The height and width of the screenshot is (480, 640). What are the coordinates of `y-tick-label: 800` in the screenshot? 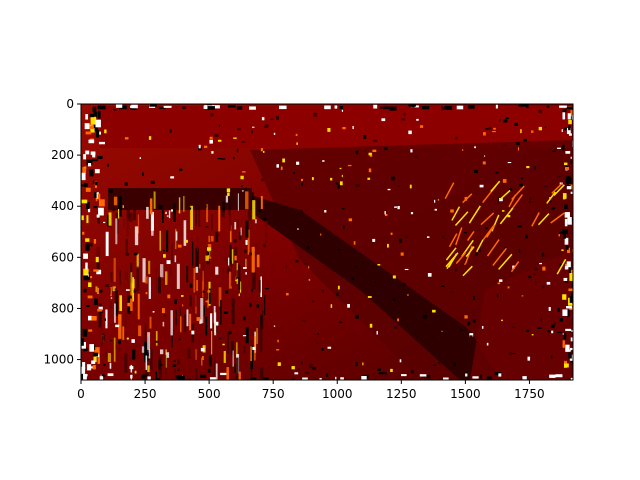 It's located at (62, 308).